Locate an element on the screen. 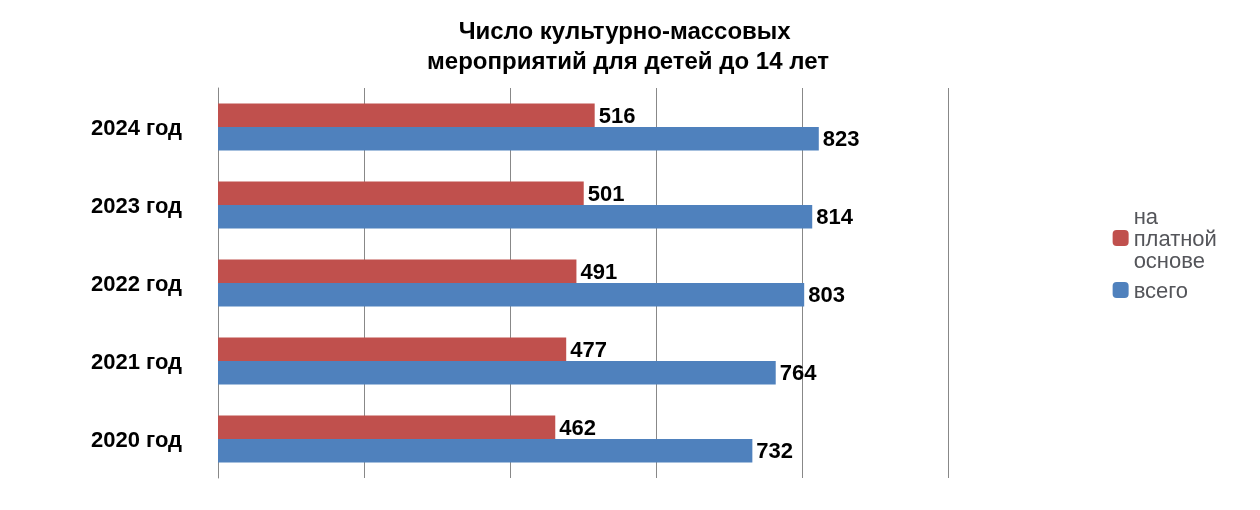 The image size is (1260, 510). legend-label: всего is located at coordinates (1161, 290).